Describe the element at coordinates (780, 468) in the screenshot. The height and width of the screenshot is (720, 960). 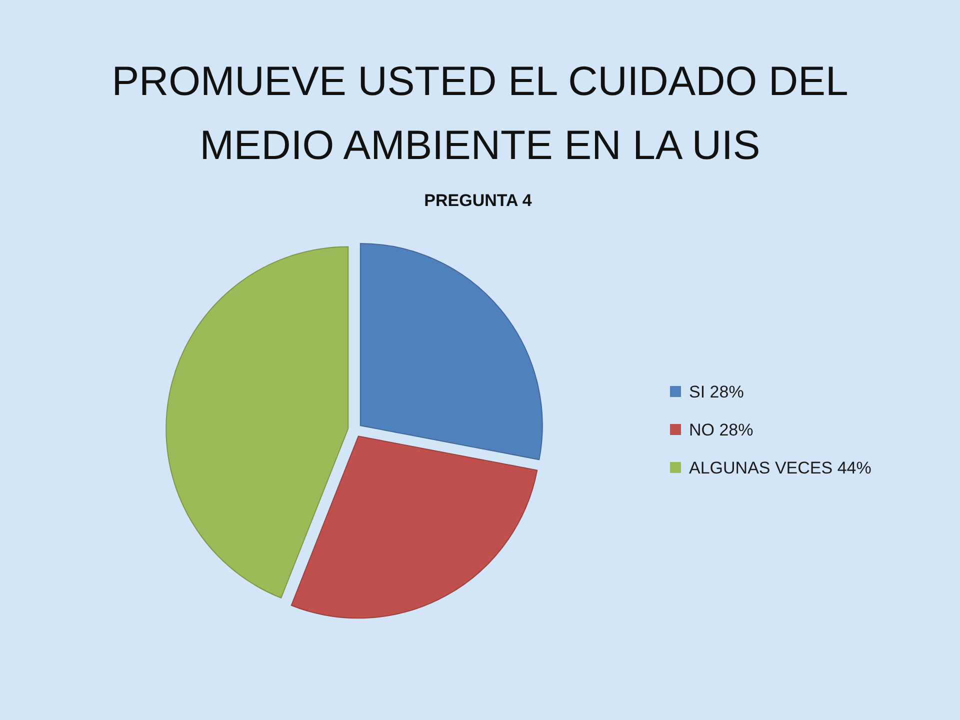
I see `legend-label: ALGUNAS VECES 44%` at that location.